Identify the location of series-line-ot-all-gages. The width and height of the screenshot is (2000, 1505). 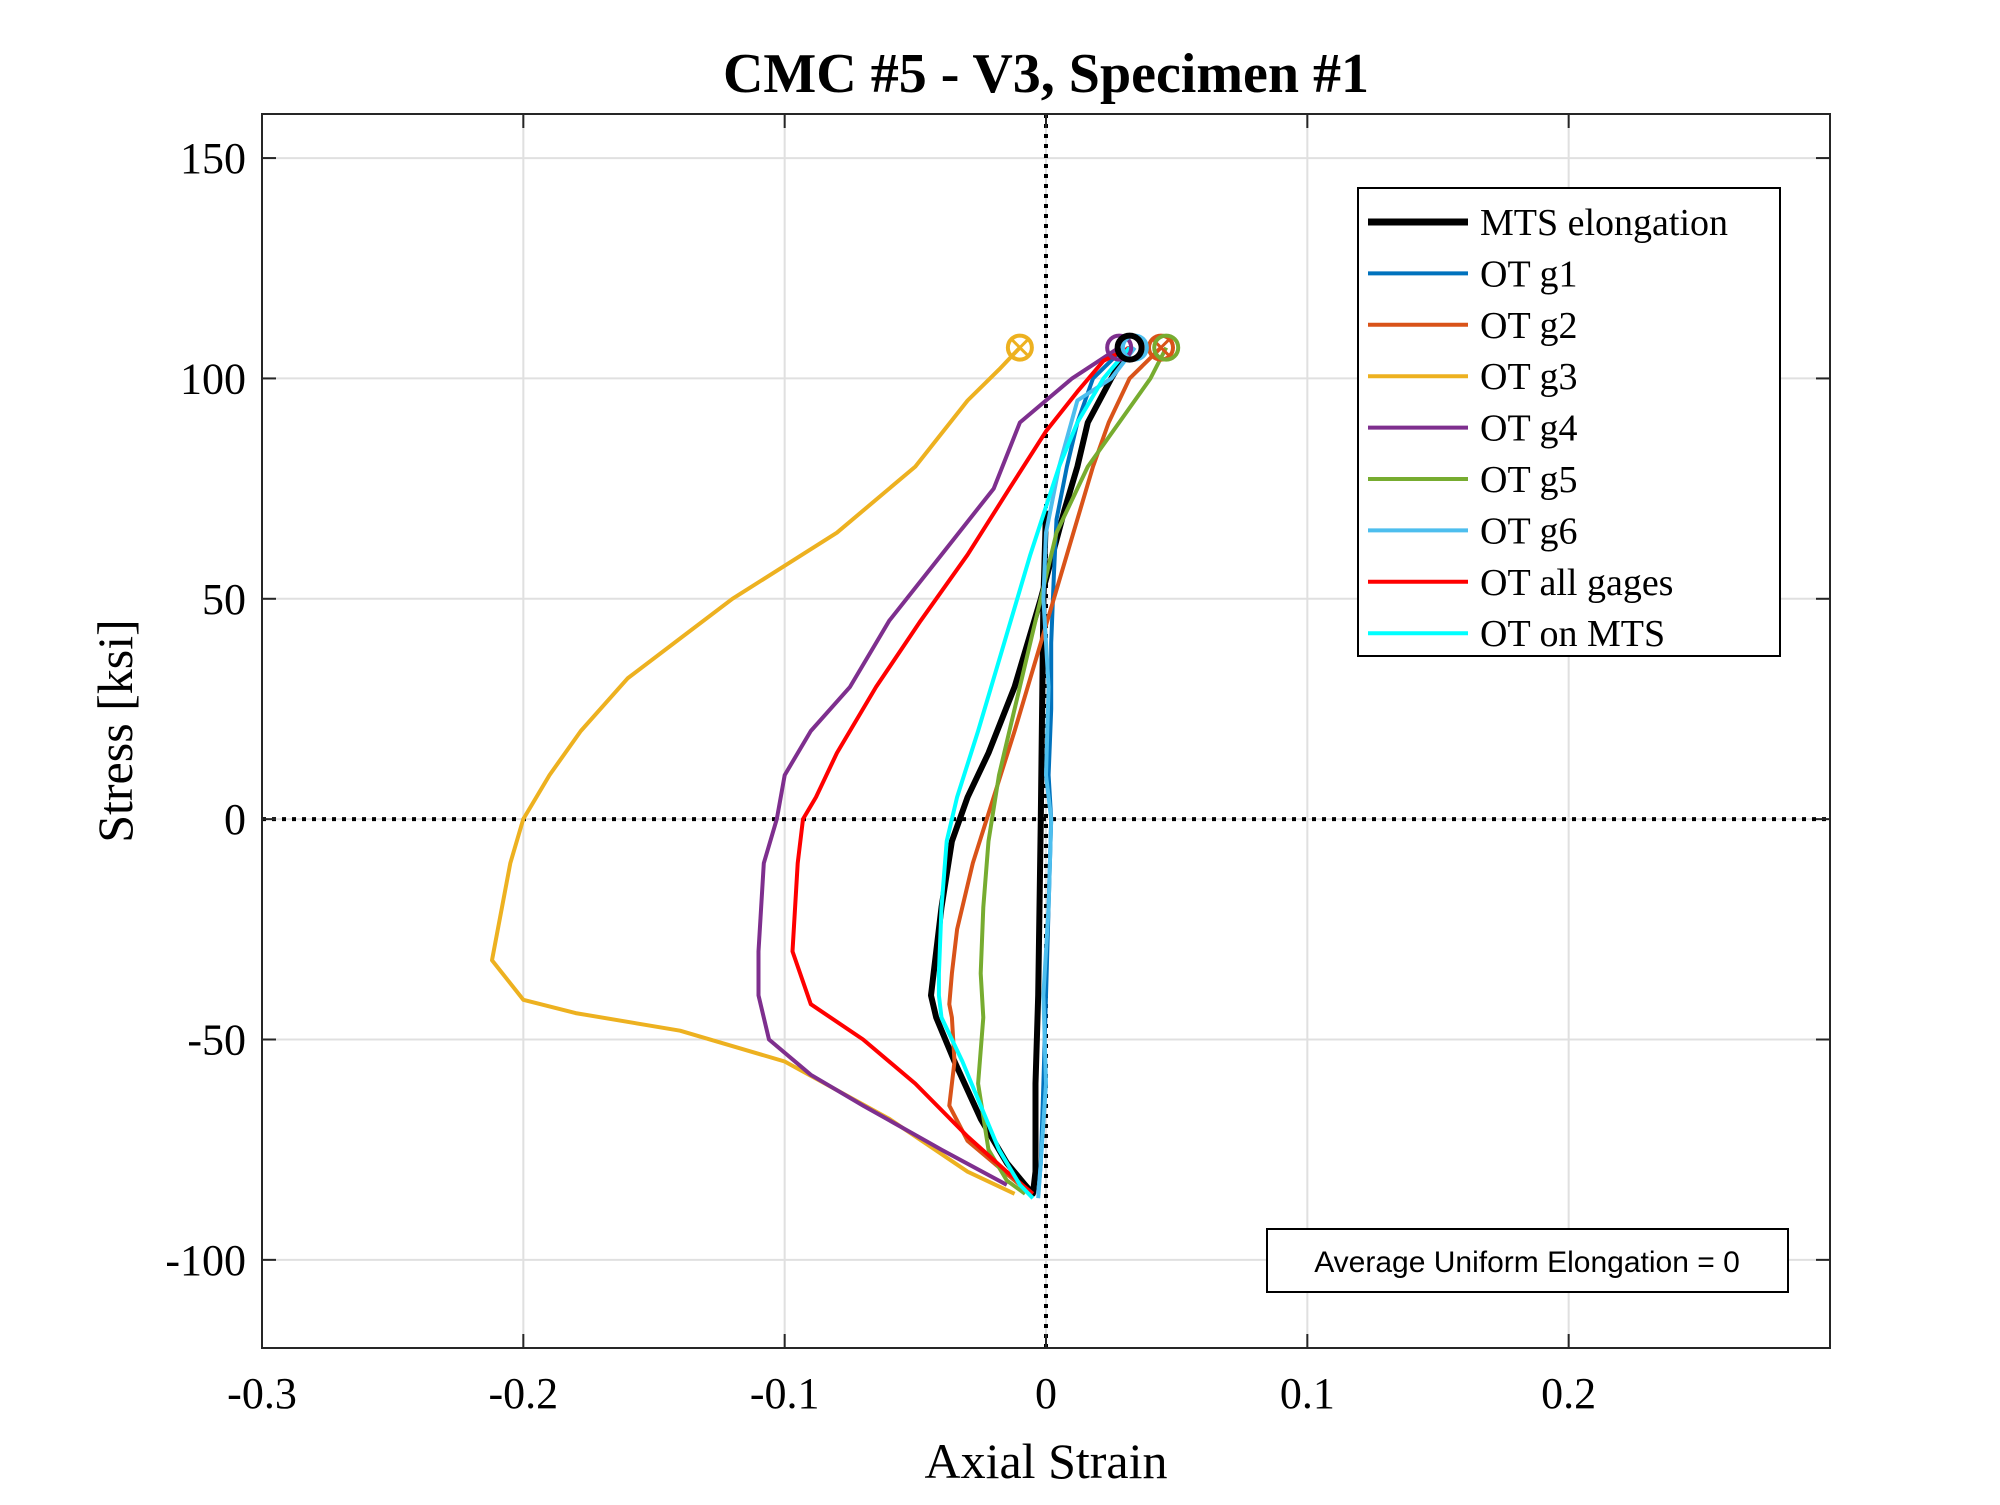
(960, 770).